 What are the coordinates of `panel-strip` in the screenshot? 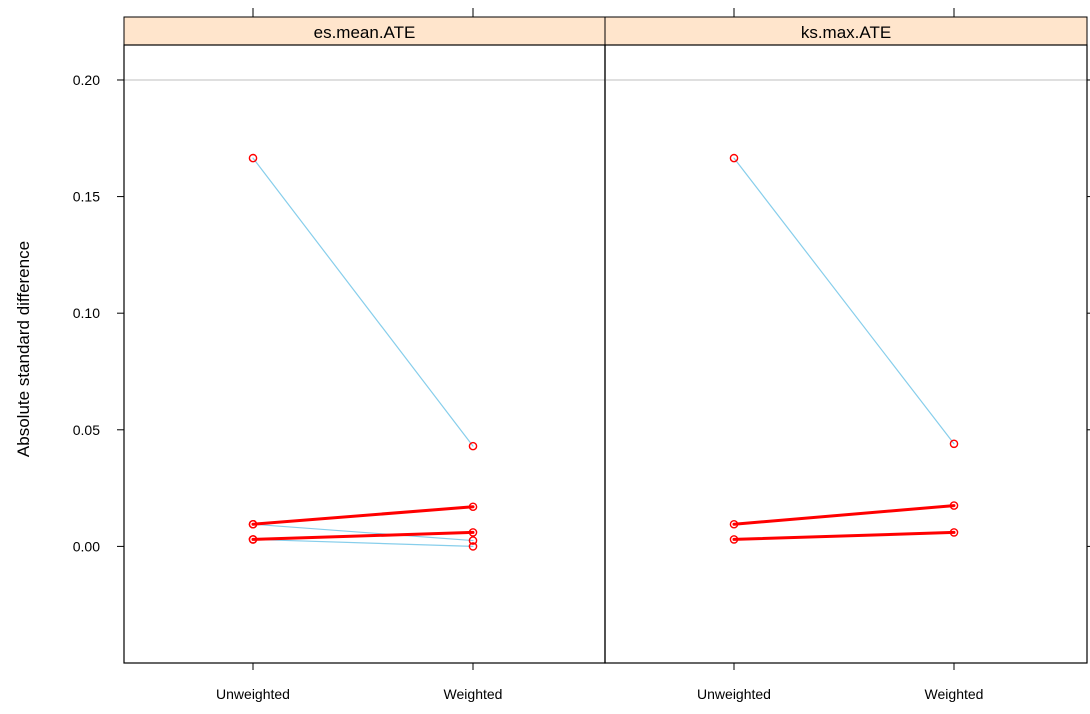 It's located at (364, 31).